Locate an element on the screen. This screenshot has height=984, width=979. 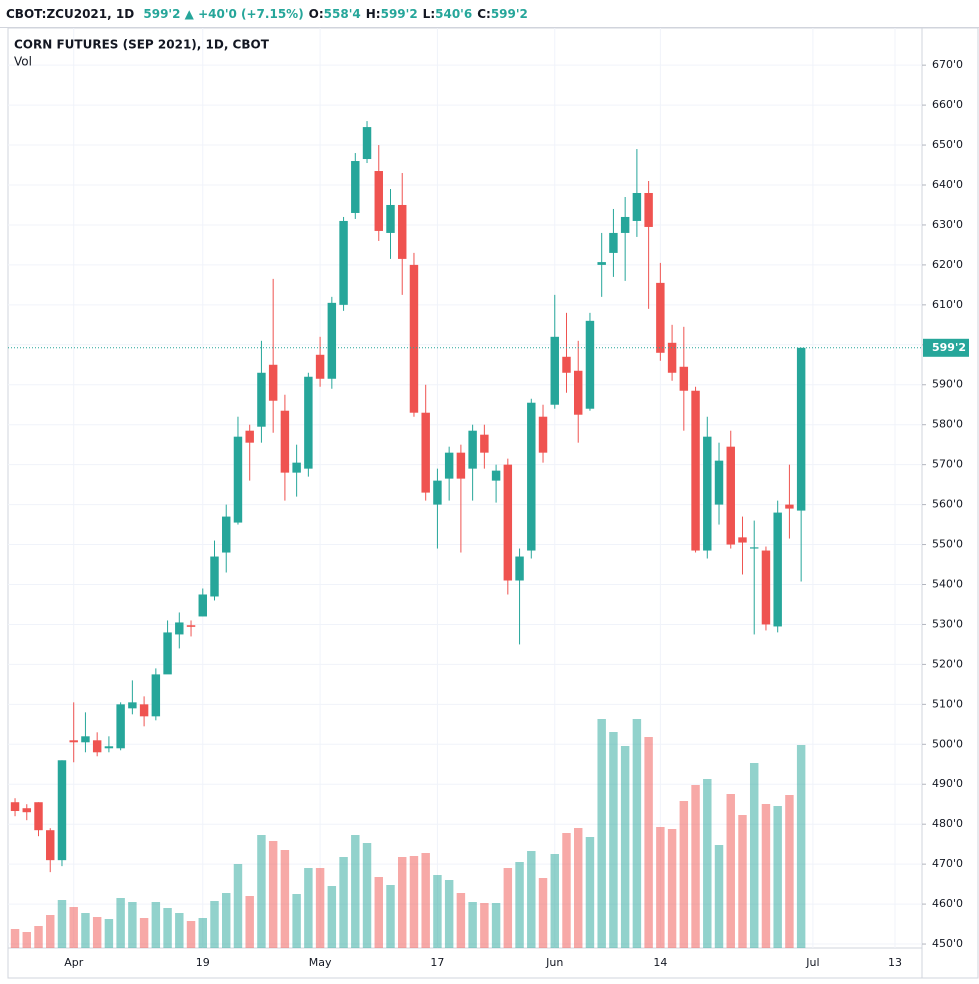
y-tick-label: 610'0 is located at coordinates (947, 304).